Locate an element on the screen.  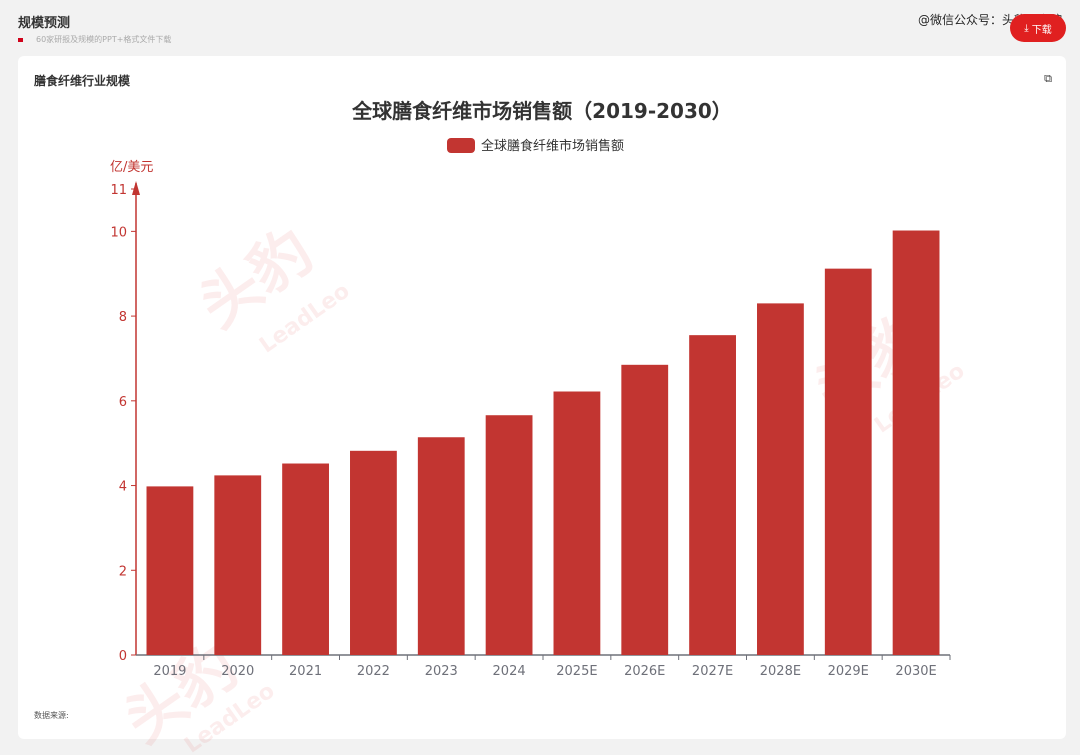
download-button: ⤓ 下载 is located at coordinates (1038, 28).